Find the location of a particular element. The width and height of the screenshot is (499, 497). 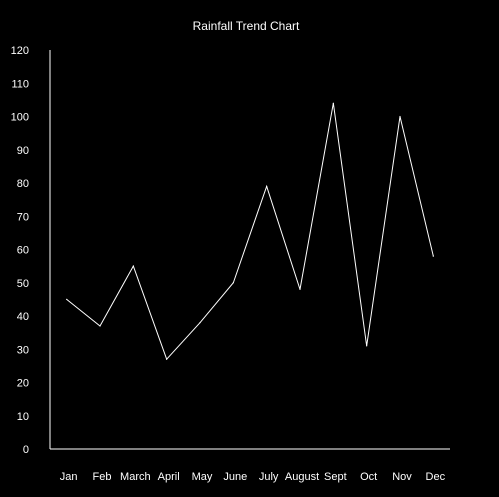

x-tick-label: March is located at coordinates (135, 477).